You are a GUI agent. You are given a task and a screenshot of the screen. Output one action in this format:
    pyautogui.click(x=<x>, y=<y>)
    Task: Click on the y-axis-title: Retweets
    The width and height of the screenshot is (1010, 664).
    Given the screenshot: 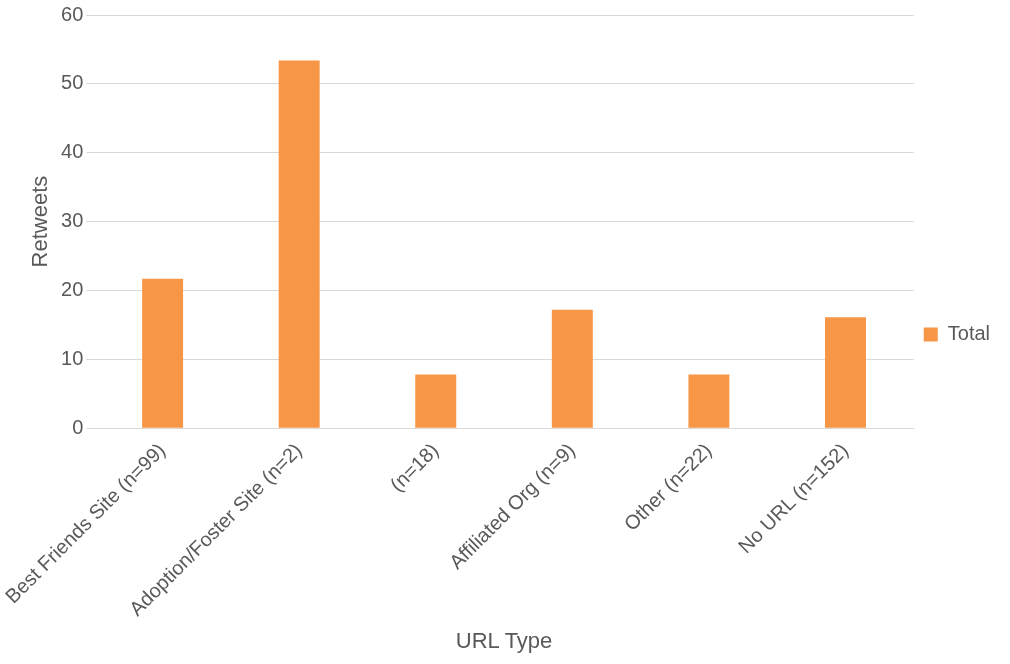 What is the action you would take?
    pyautogui.click(x=39, y=221)
    